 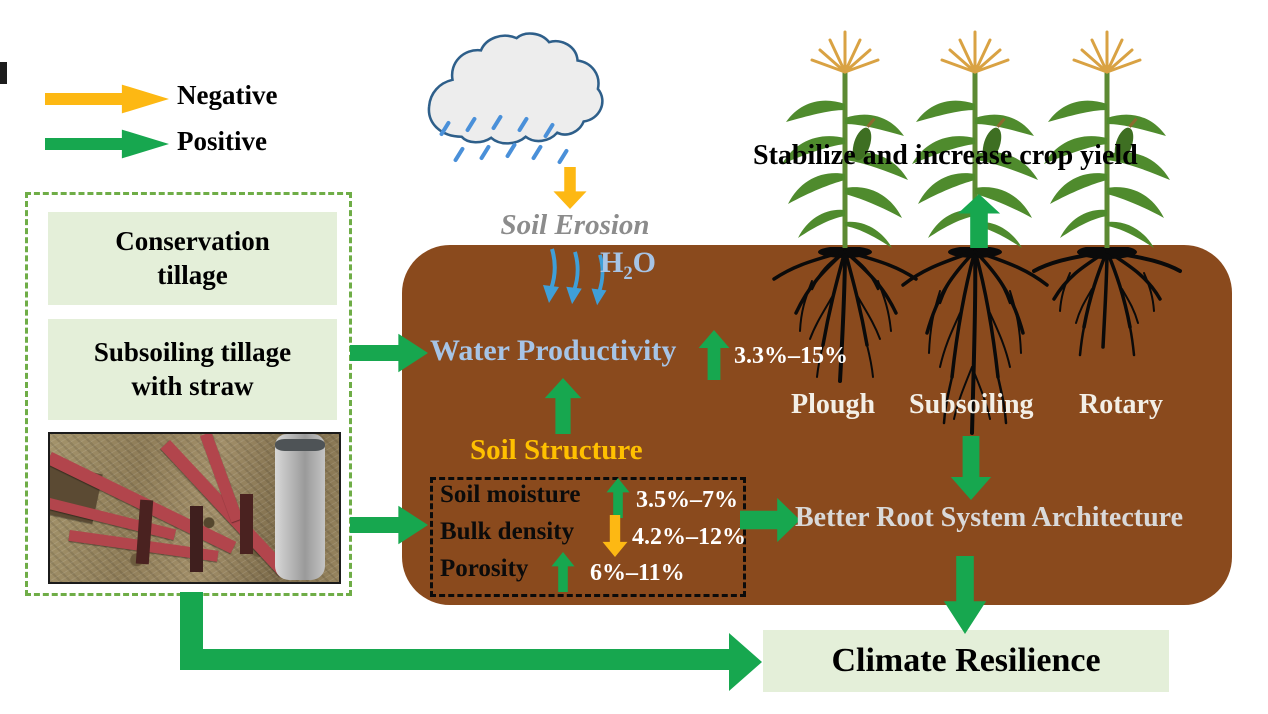 I want to click on bulk-density-label: Bulk density, so click(x=507, y=531).